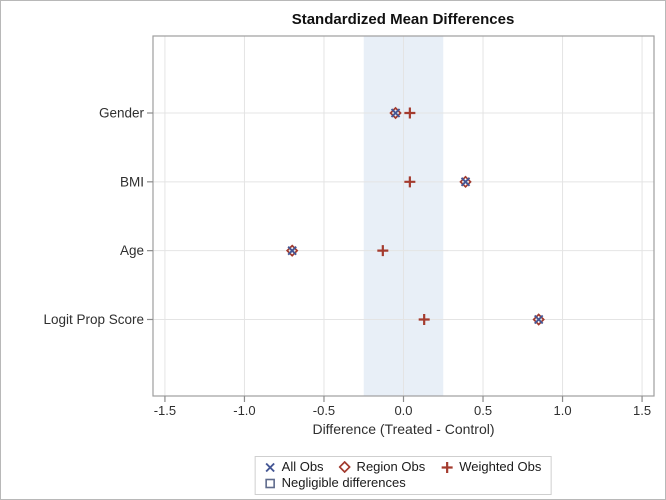 Image resolution: width=666 pixels, height=500 pixels. I want to click on marker-weighted-obs-bmi, so click(410, 182).